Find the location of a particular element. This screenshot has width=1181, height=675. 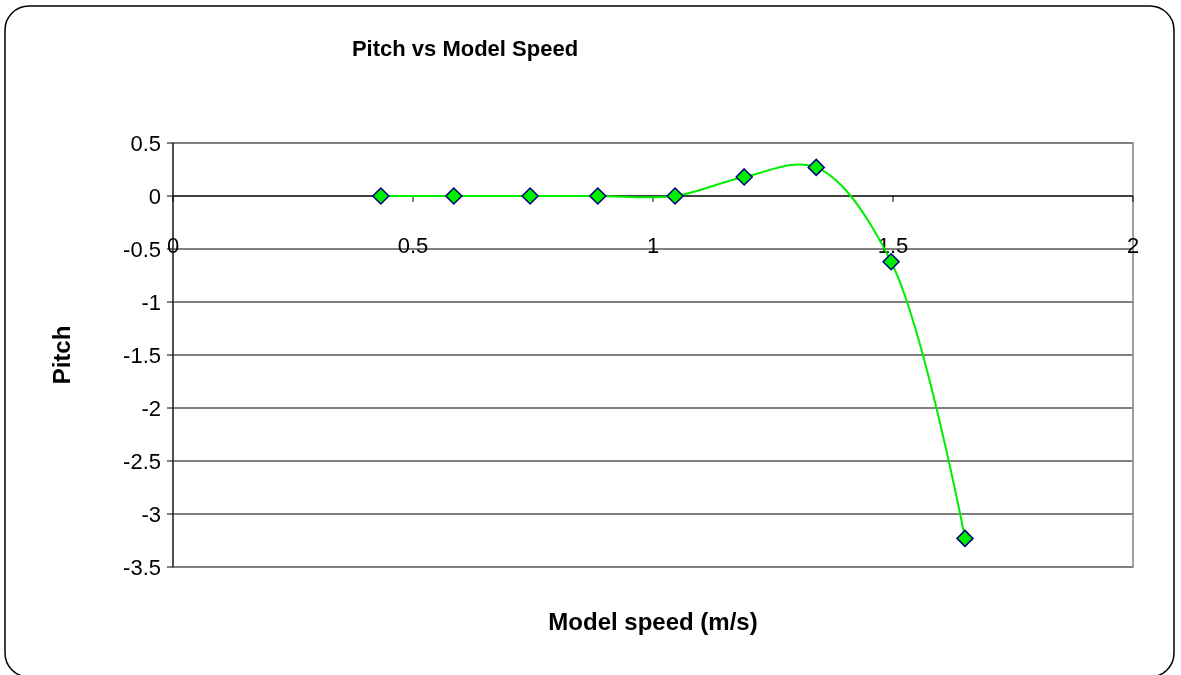

y-tick-label: -2.5 is located at coordinates (142, 461).